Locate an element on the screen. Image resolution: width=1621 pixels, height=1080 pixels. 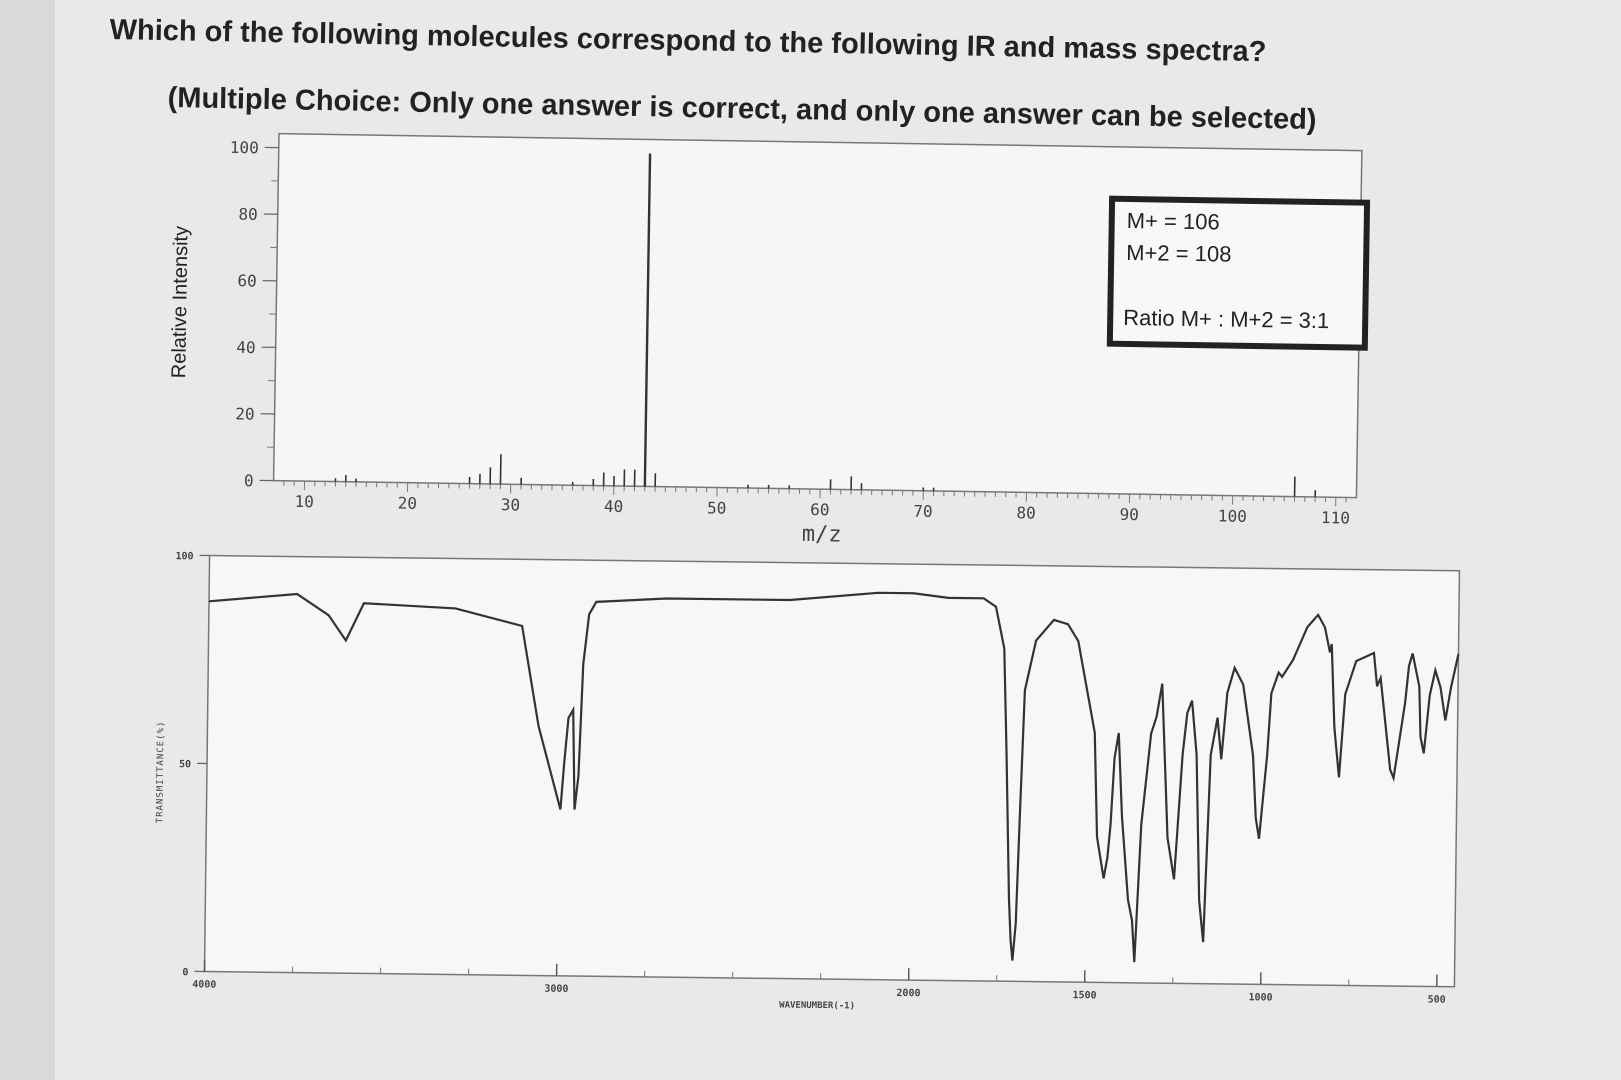
ir-xtick-label: 500 is located at coordinates (1437, 999).